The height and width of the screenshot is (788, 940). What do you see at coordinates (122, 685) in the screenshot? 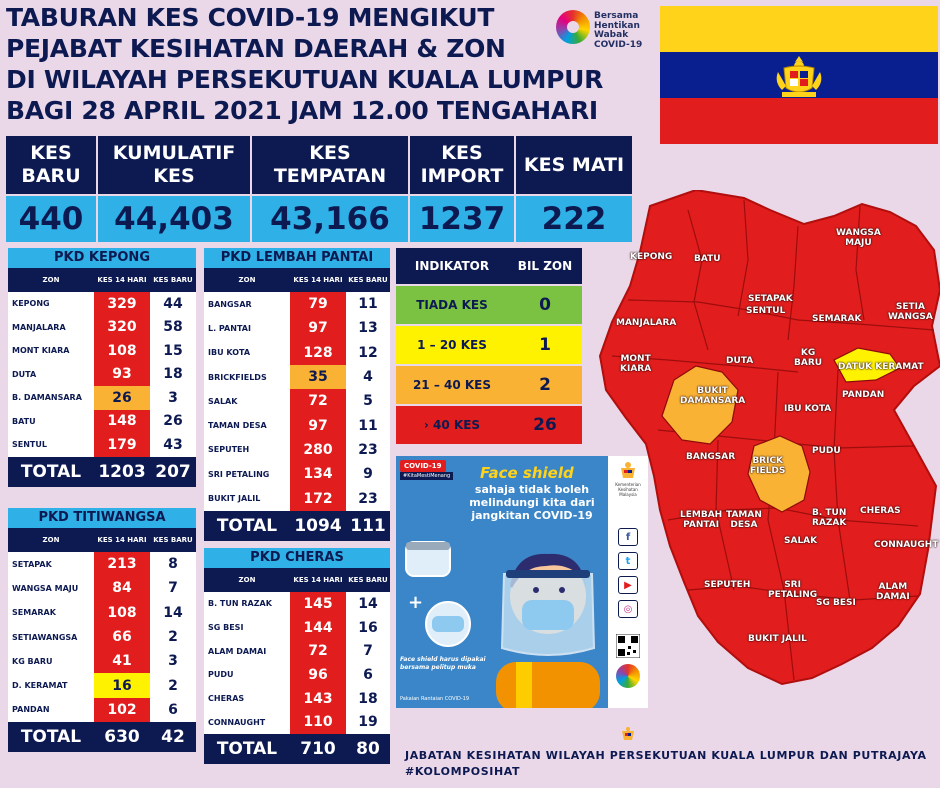
I see `cases-14-days: 16` at bounding box center [122, 685].